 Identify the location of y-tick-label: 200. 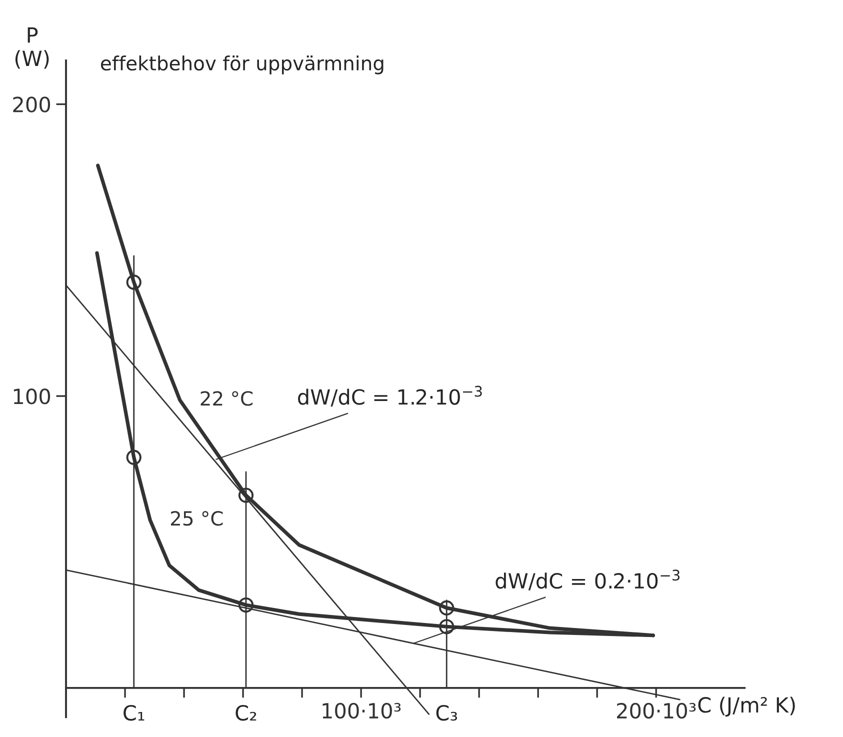
(31, 104).